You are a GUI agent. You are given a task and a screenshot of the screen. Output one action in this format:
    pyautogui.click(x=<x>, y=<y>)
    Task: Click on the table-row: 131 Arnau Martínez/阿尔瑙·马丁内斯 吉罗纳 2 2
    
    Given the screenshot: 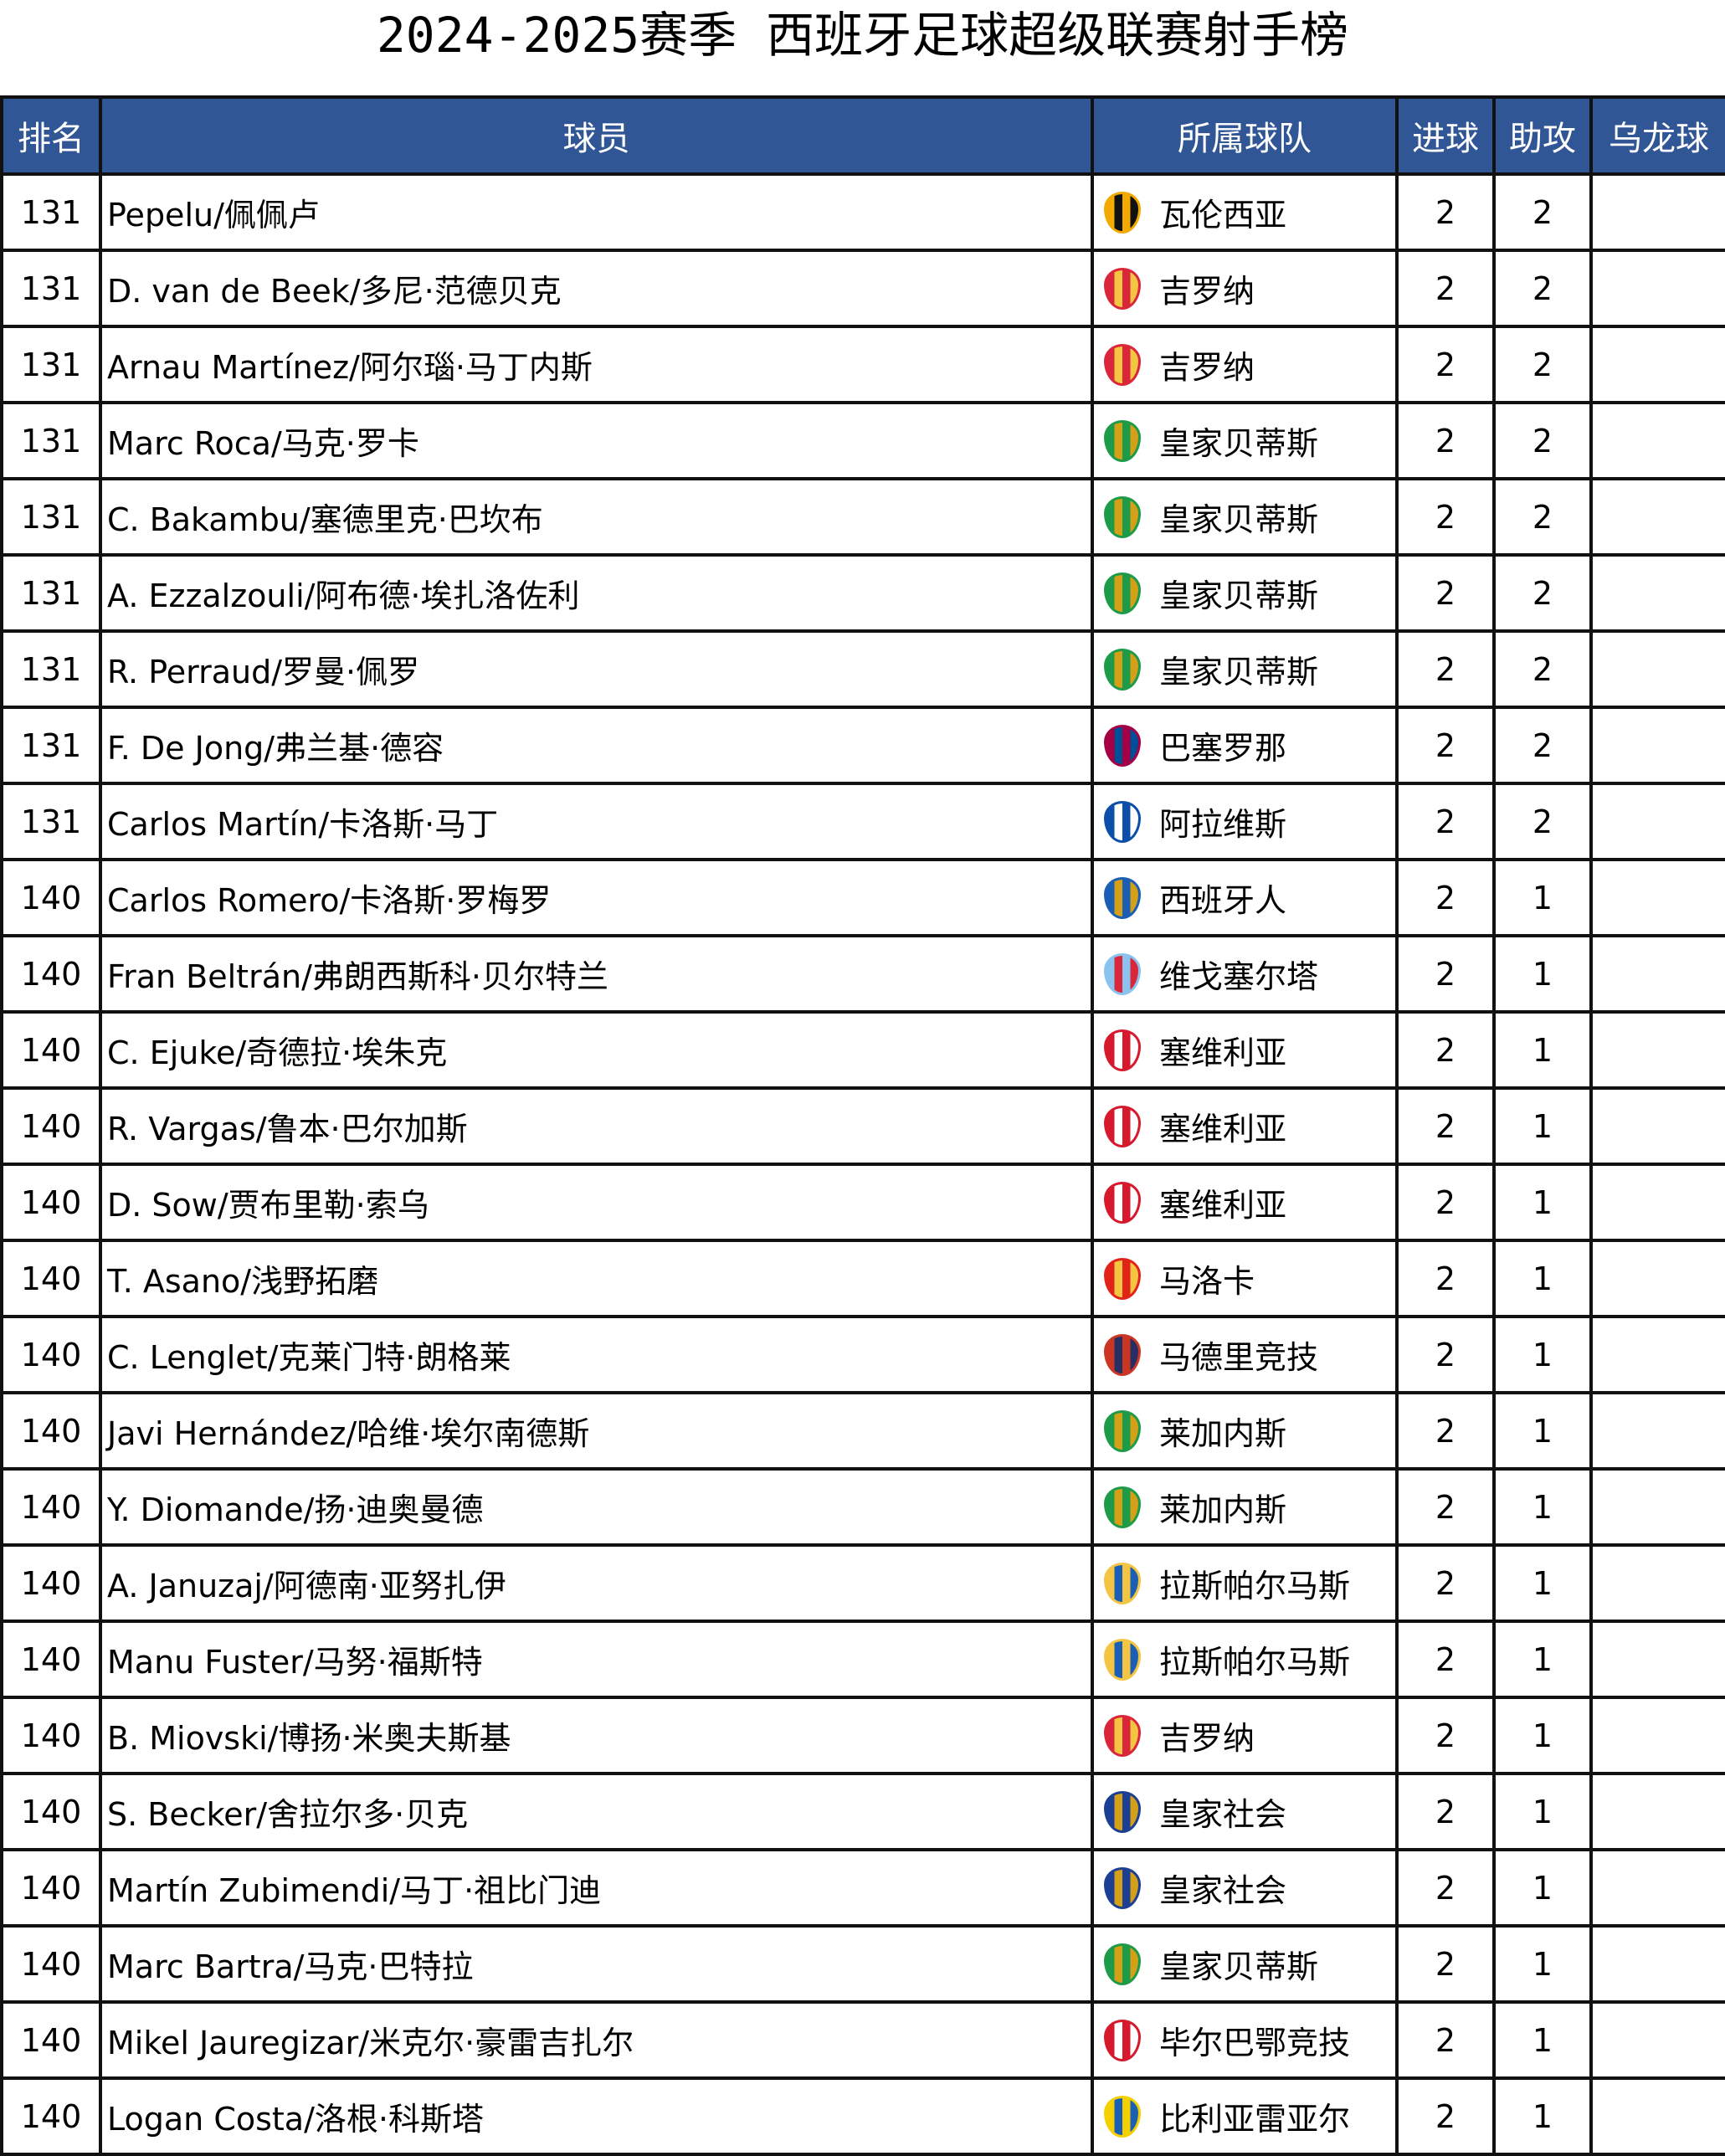 What is the action you would take?
    pyautogui.click(x=862, y=364)
    